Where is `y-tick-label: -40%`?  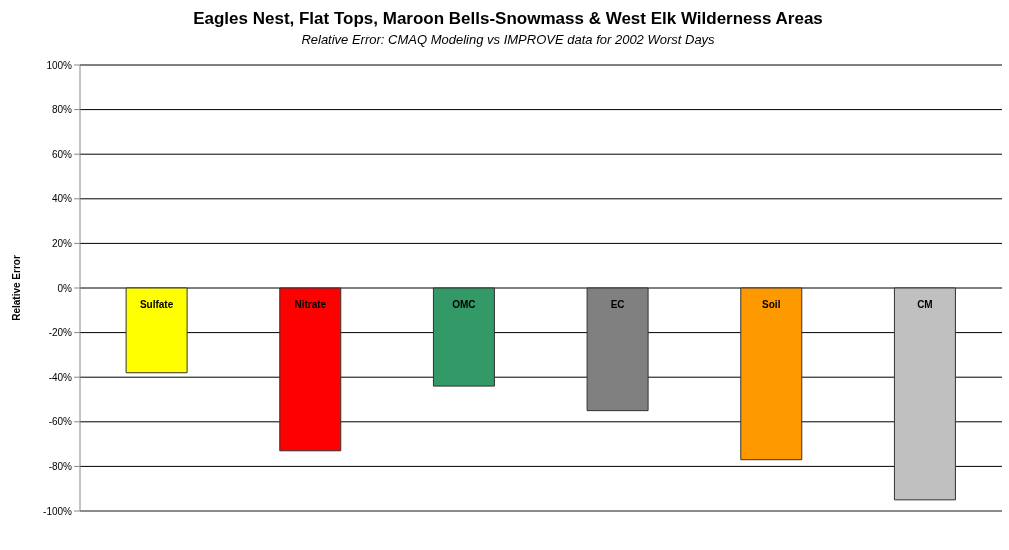 y-tick-label: -40% is located at coordinates (60, 377).